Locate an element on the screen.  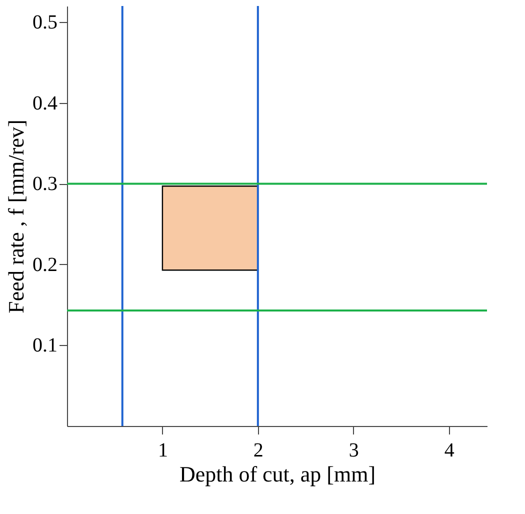
x-tick-label: 2 is located at coordinates (258, 451).